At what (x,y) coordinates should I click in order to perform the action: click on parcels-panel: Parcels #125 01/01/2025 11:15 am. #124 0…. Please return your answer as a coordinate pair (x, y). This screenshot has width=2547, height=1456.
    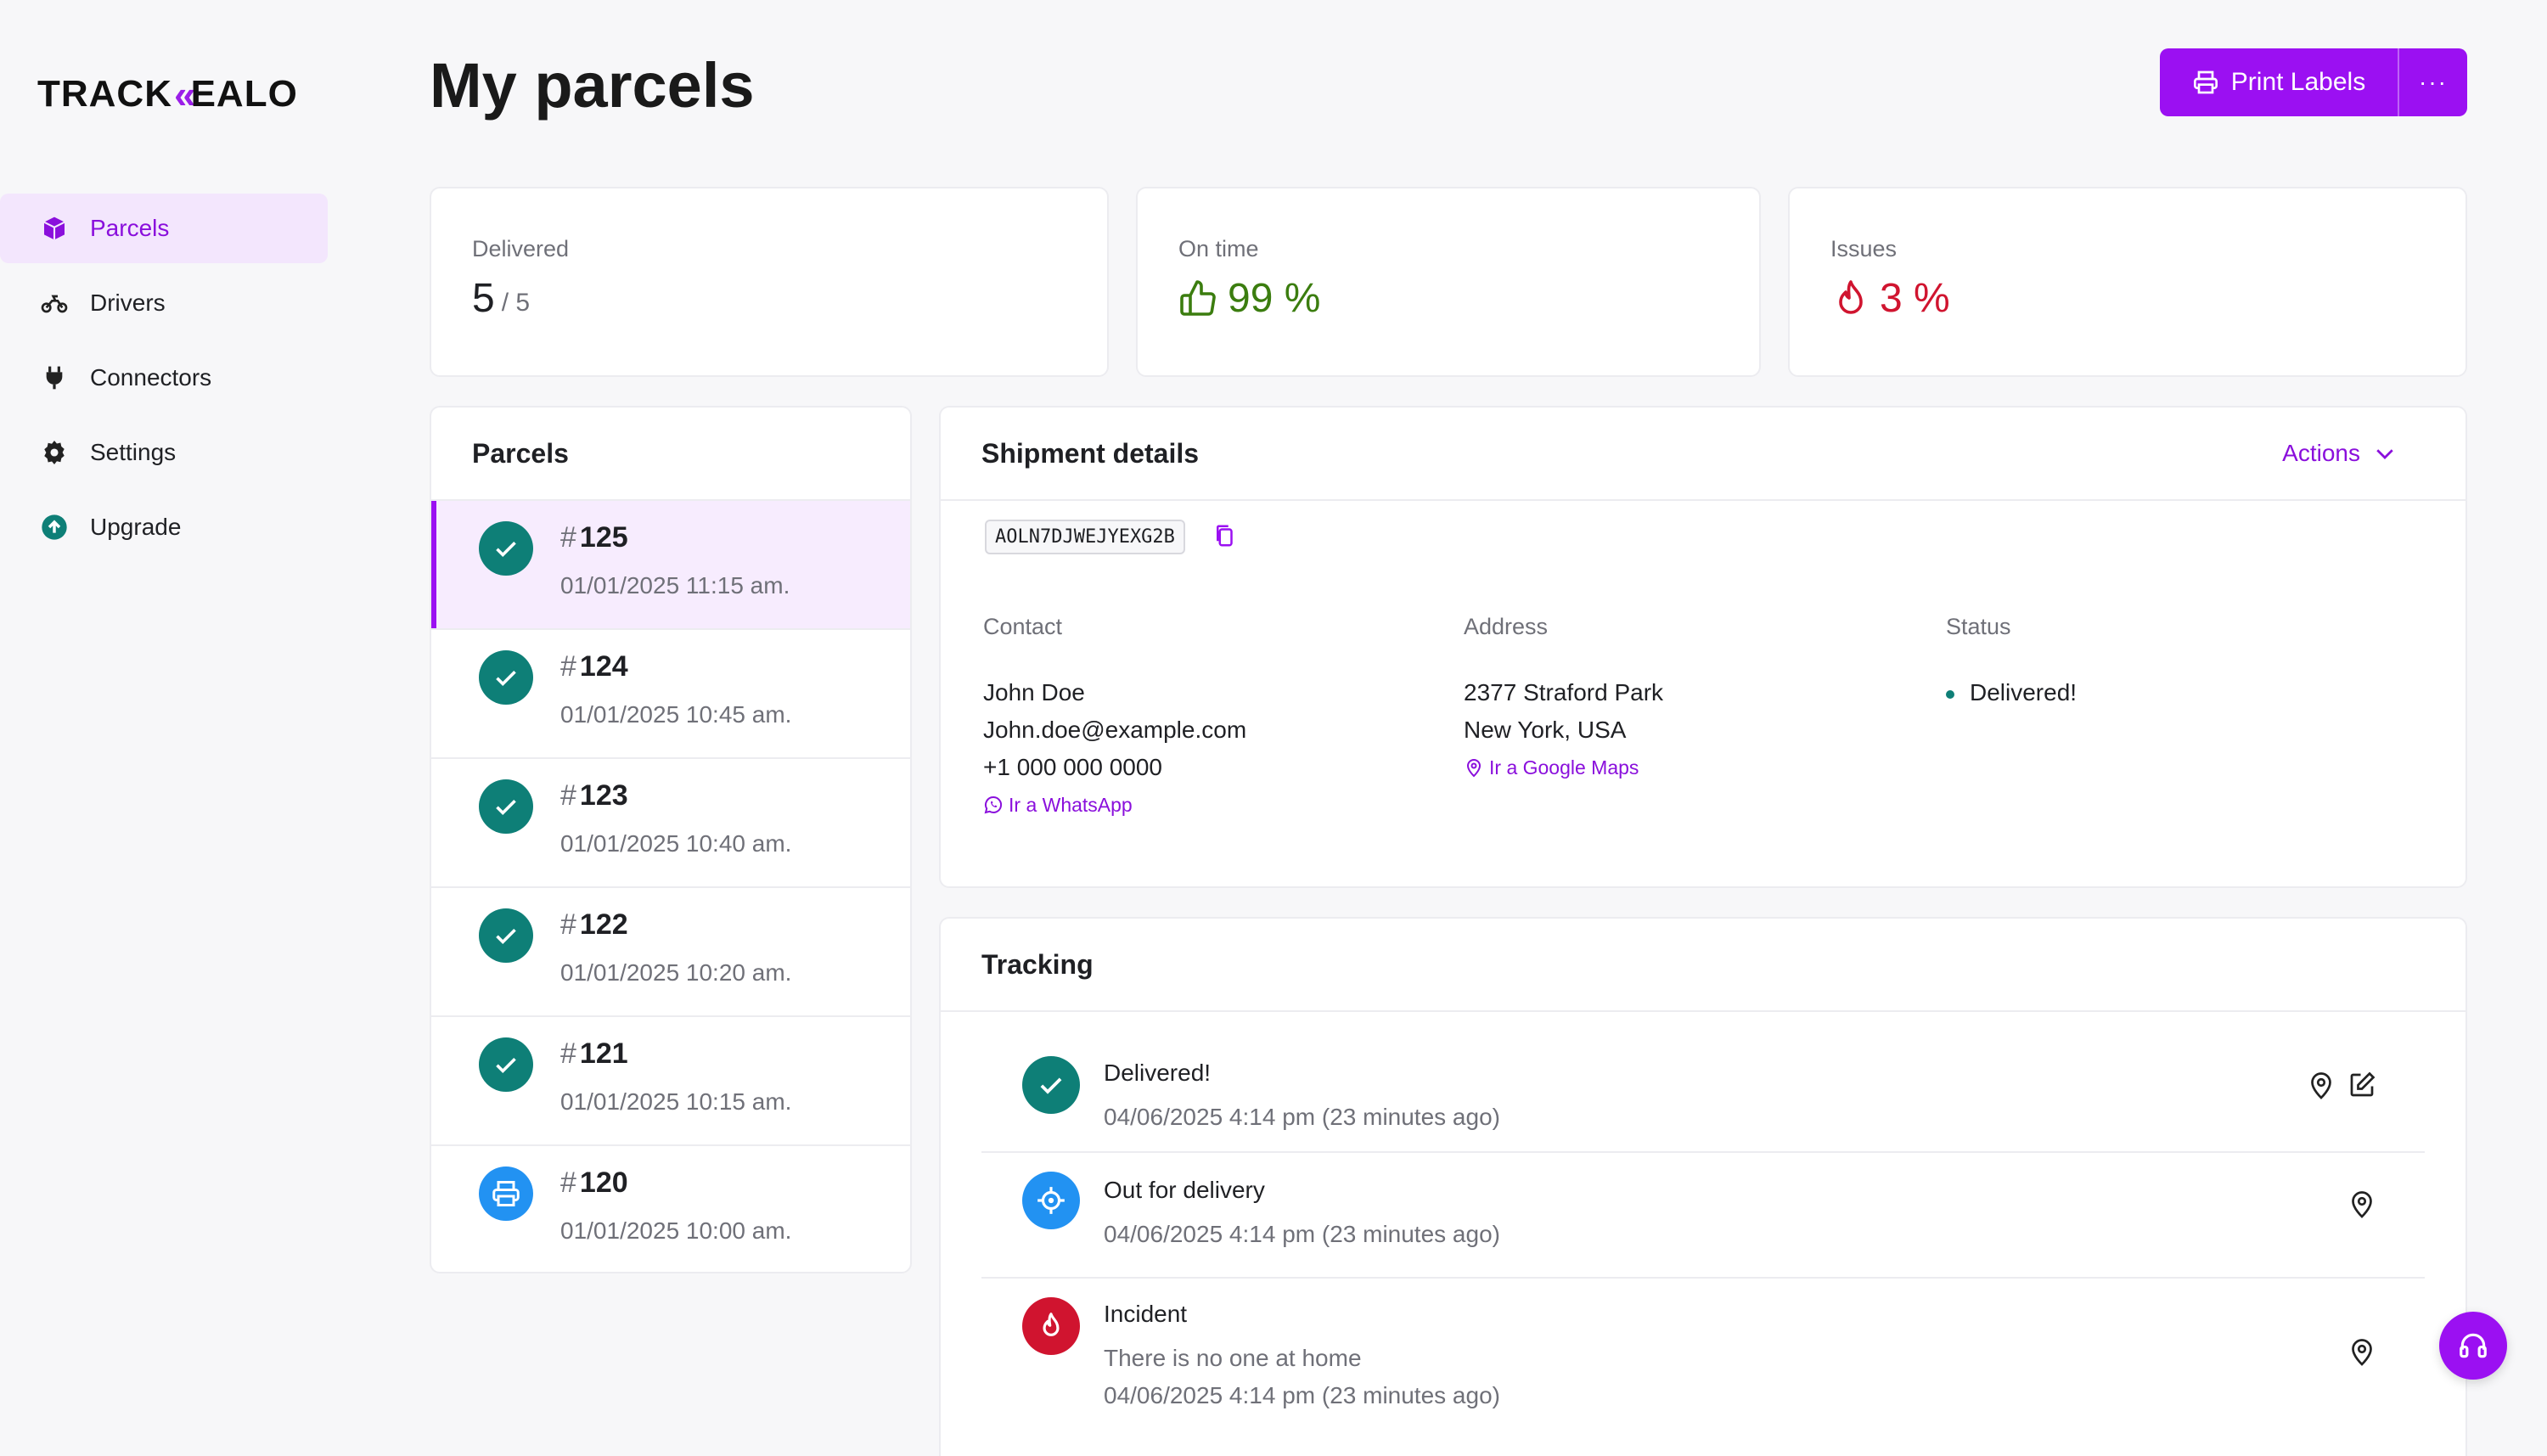
    Looking at the image, I should click on (671, 839).